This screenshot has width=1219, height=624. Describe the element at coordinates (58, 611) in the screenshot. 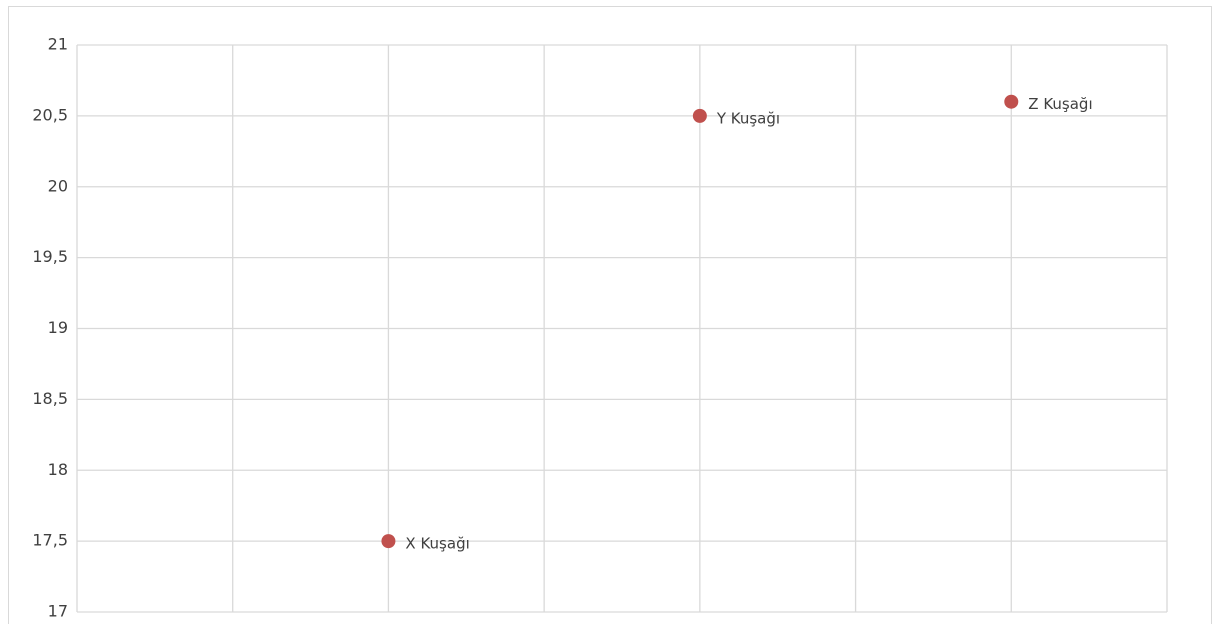

I see `y-tick-label: 17` at that location.